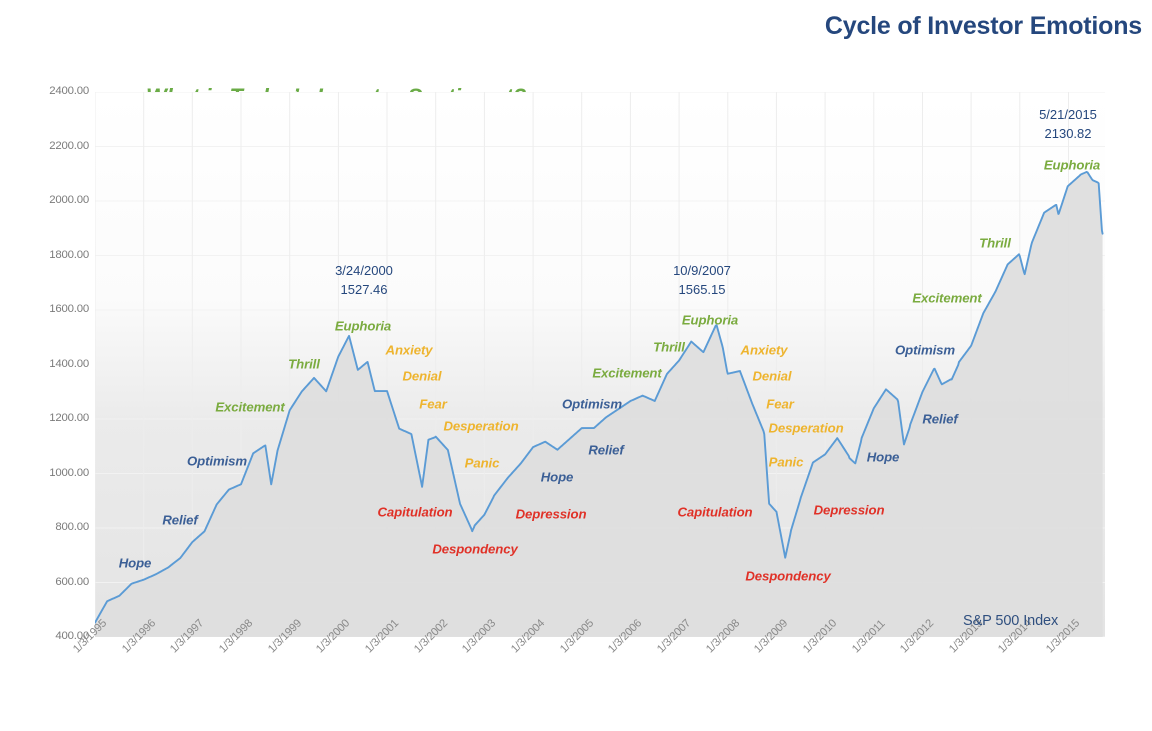 The image size is (1152, 731). I want to click on emotion-label-capitulation-1: Capitulation, so click(415, 512).